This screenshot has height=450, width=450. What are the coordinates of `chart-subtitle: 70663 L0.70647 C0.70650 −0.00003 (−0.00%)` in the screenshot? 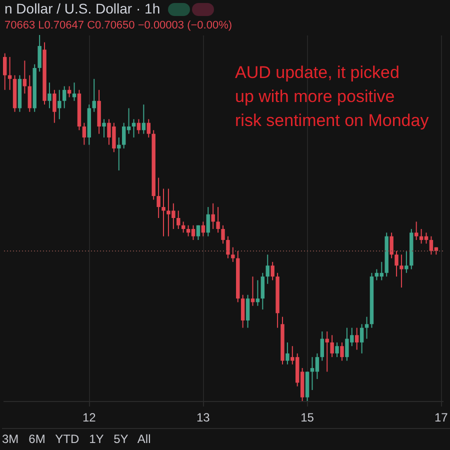 It's located at (118, 26).